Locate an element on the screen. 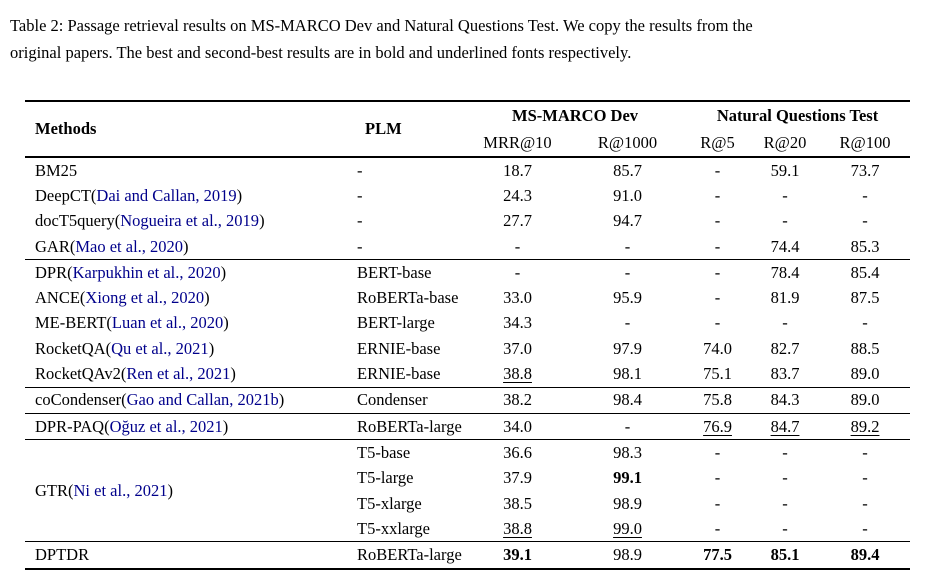 This screenshot has height=575, width=937. citation-link: Dai and Callan, 2019 is located at coordinates (166, 195).